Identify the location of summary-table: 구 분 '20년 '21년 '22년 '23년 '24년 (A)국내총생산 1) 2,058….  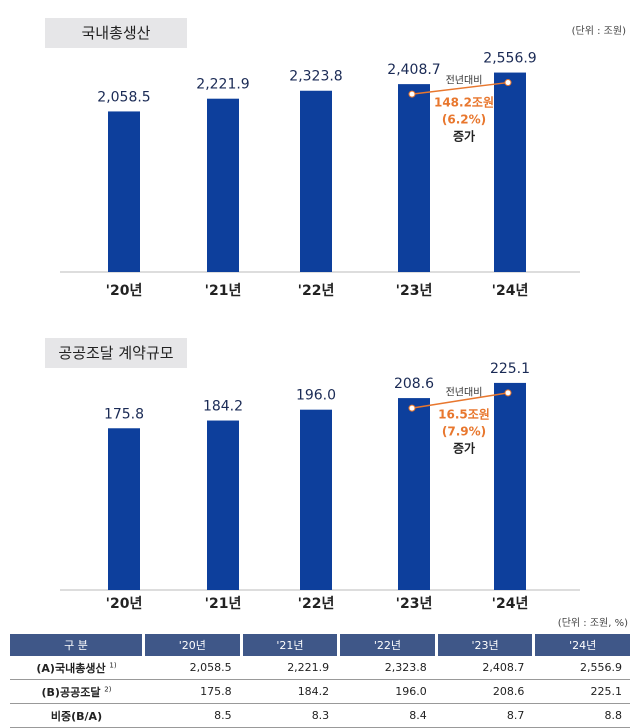
(320, 681).